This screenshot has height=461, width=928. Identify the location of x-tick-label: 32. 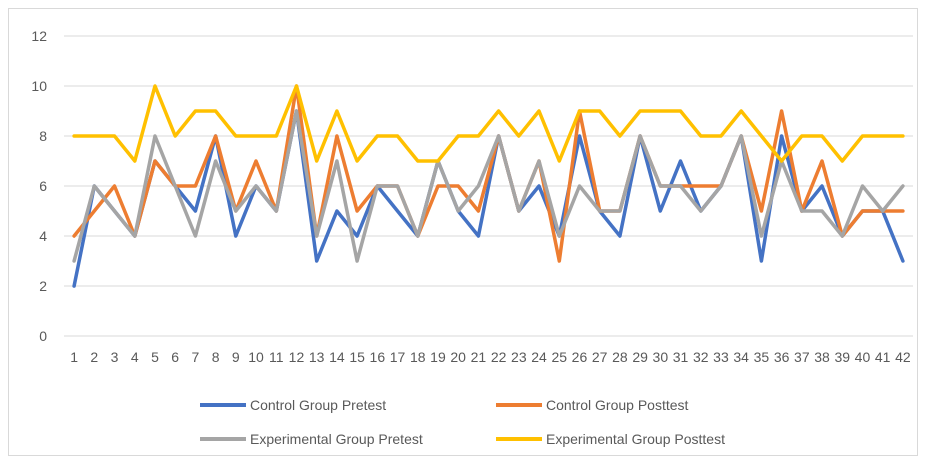
(701, 357).